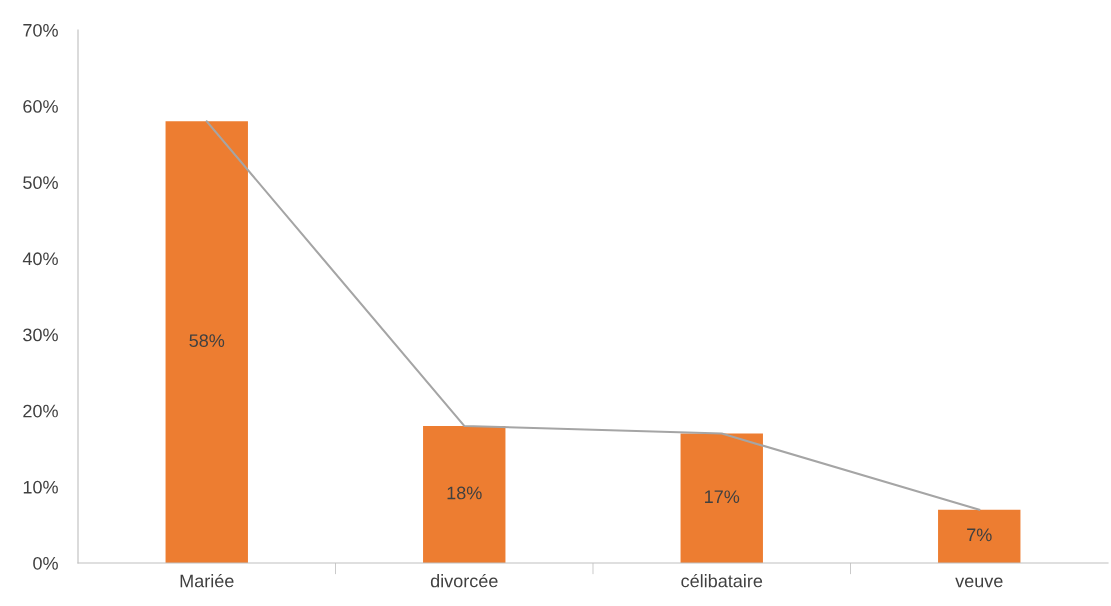  I want to click on x-tick-label: veuve, so click(979, 582).